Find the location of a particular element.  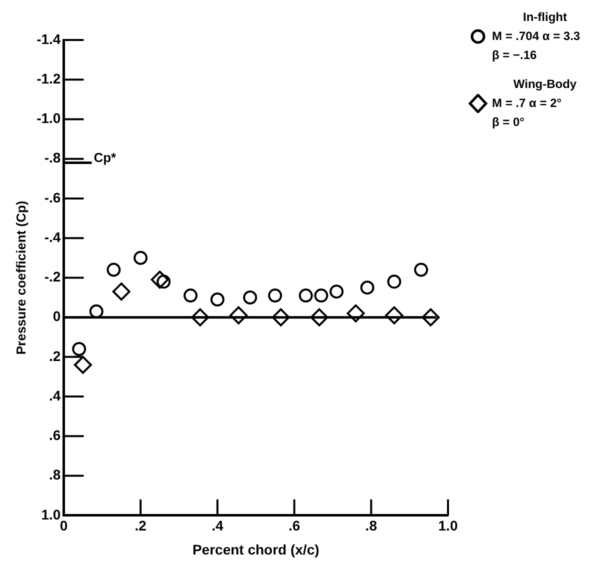

y-tick-label: 1.0 is located at coordinates (51, 514).